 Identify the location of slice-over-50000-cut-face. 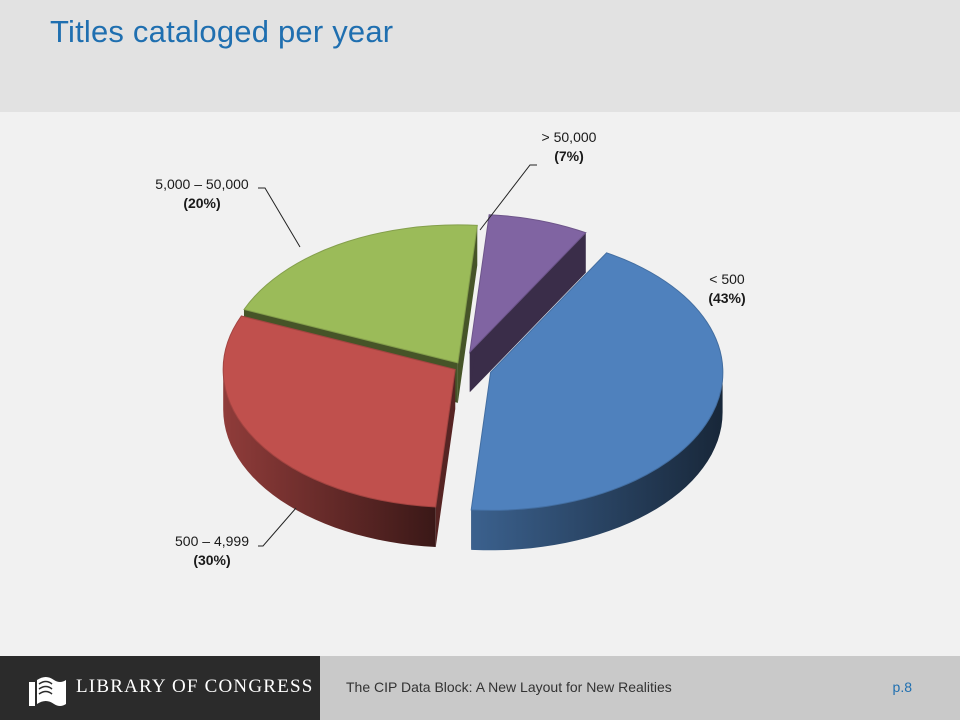
(527, 312).